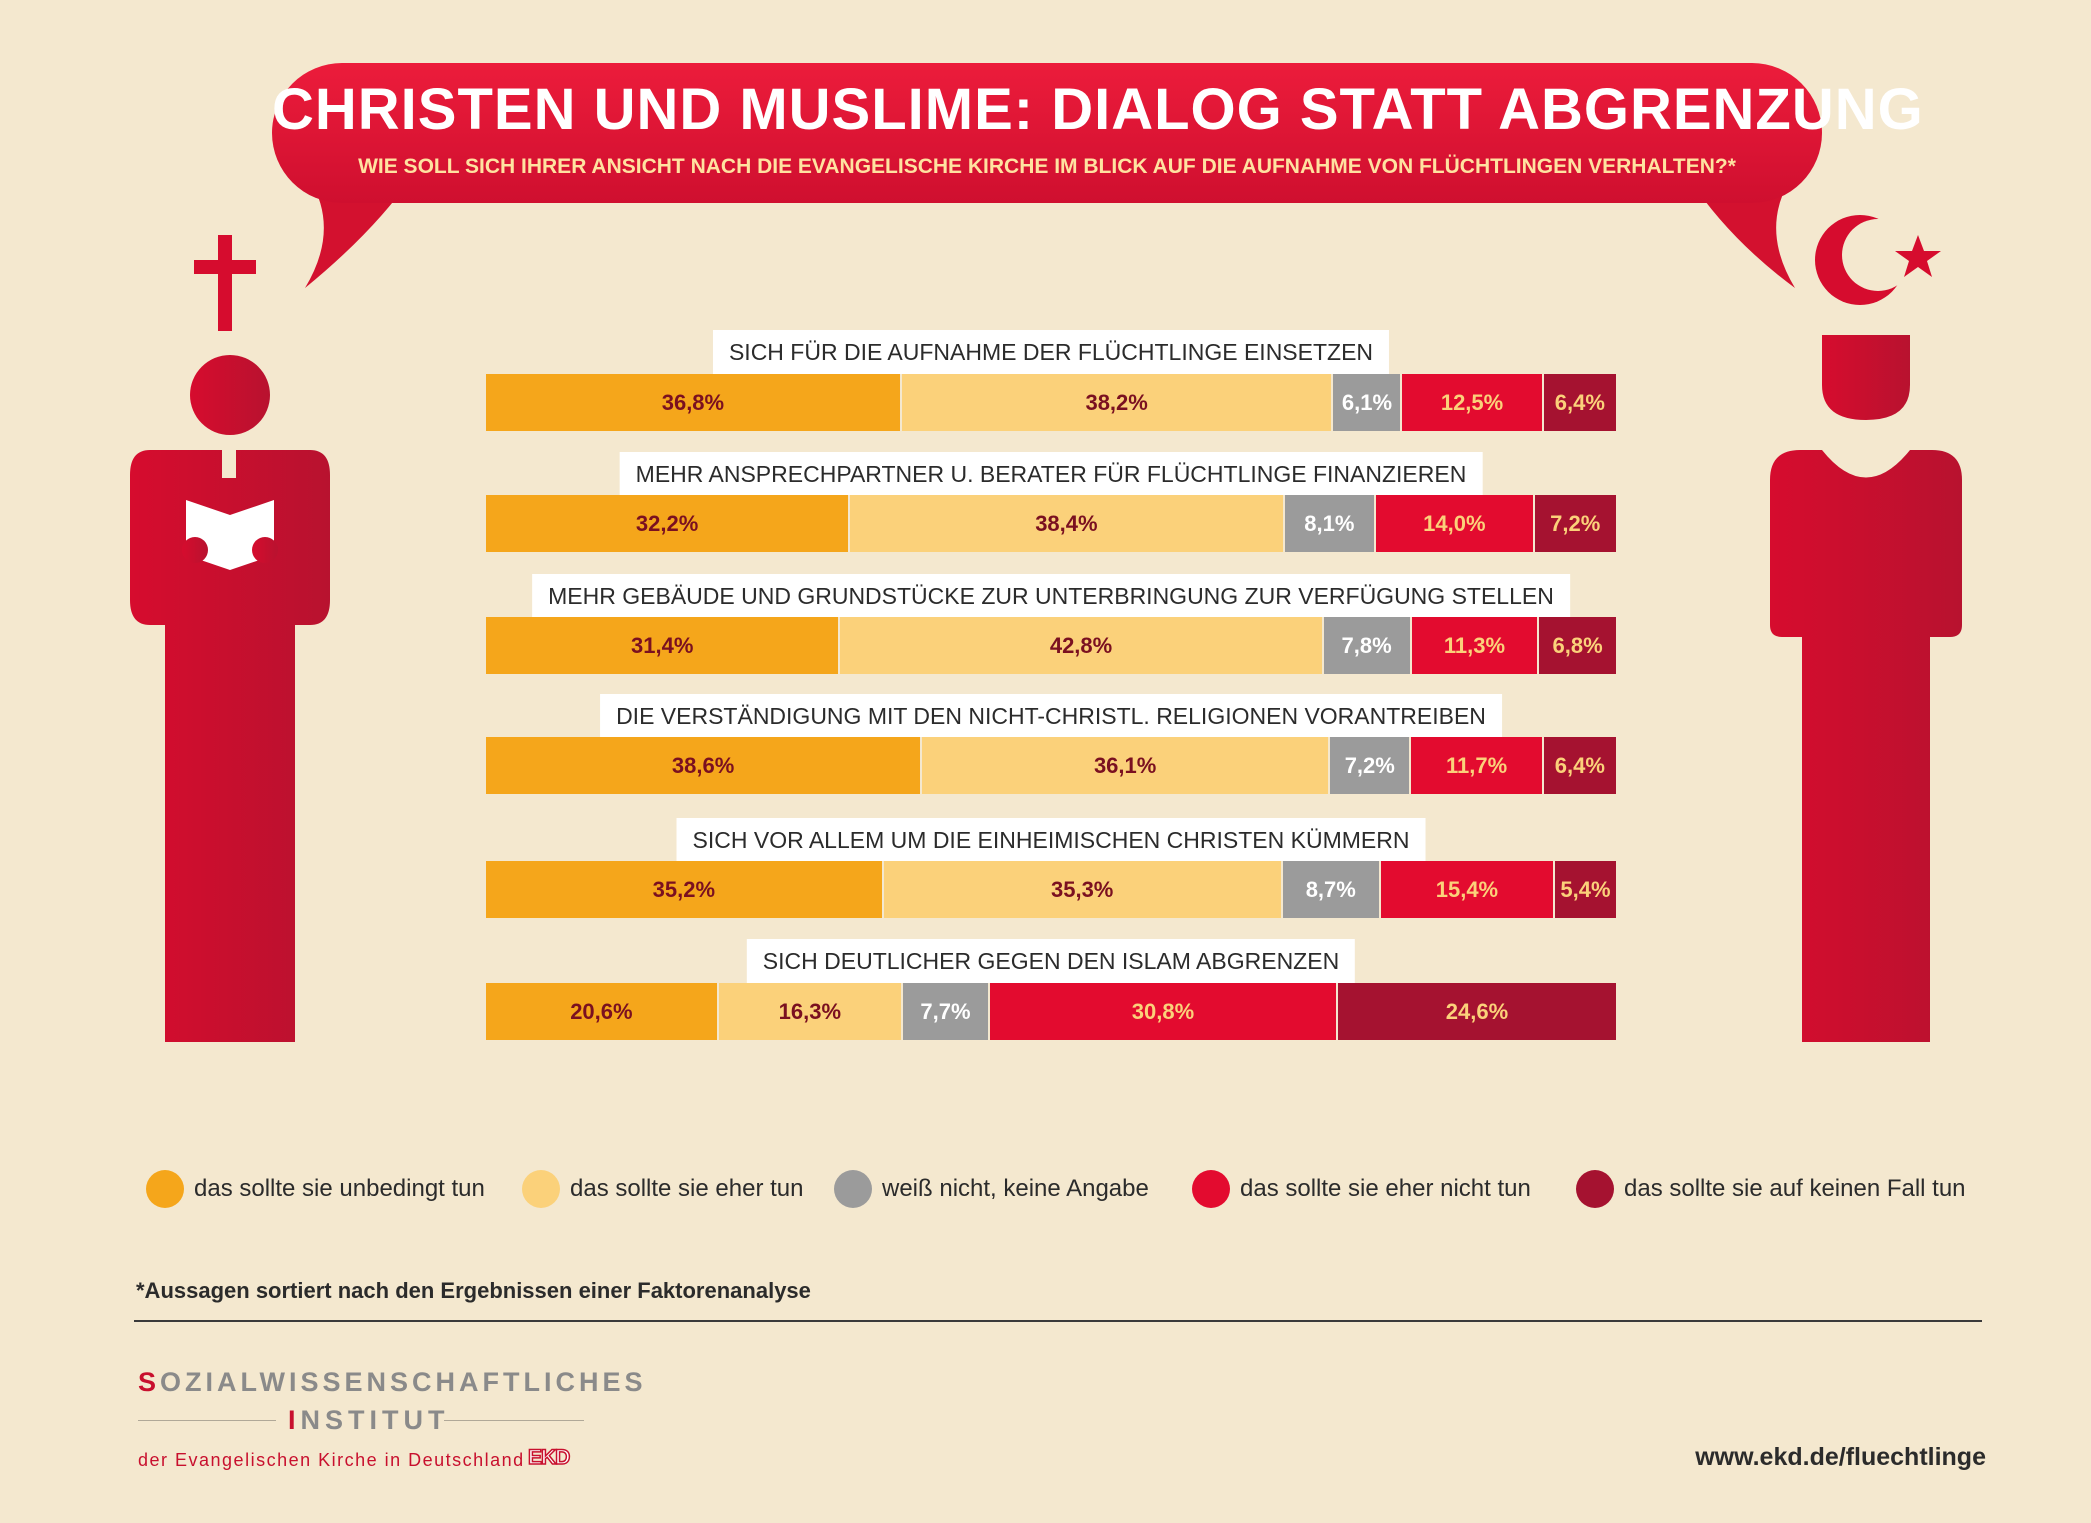 Image resolution: width=2091 pixels, height=1523 pixels. I want to click on bar-segment: 8,7%, so click(1331, 889).